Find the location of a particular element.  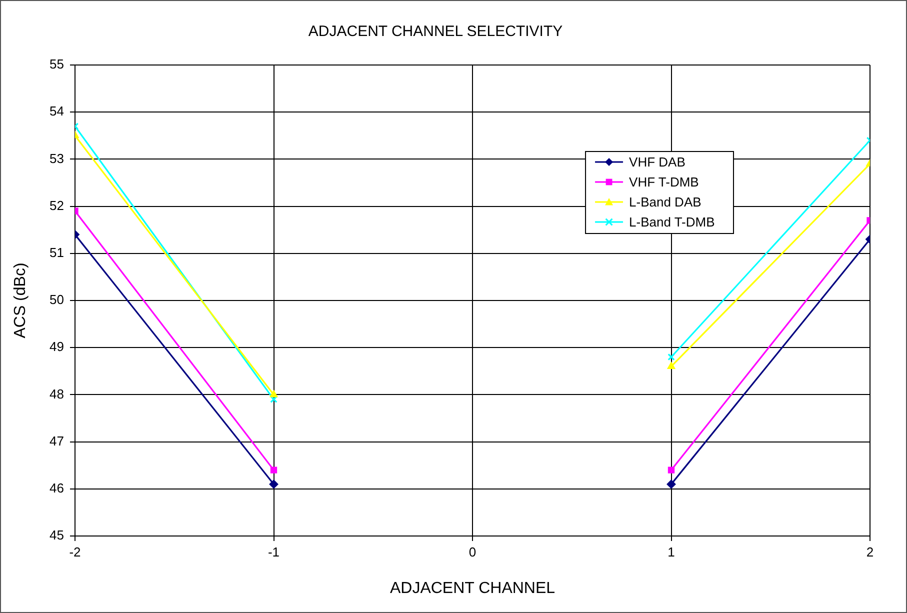

y-axis-title: ACS (dBc) is located at coordinates (21, 300).